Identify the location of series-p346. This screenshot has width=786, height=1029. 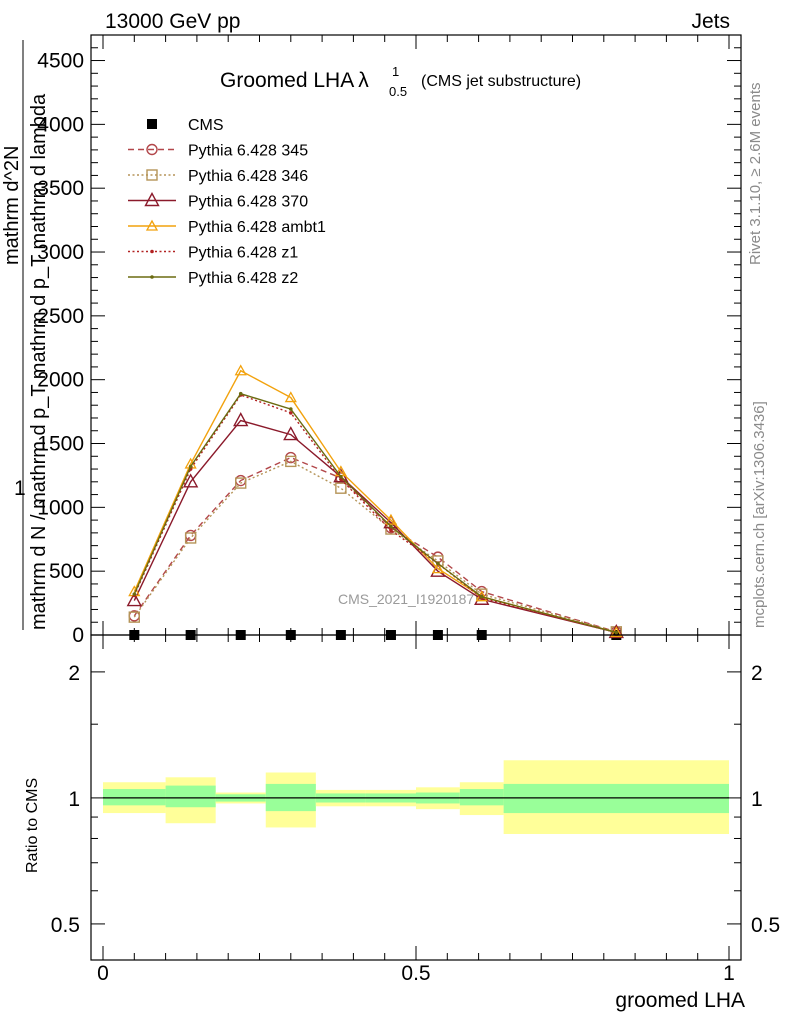
(375, 546).